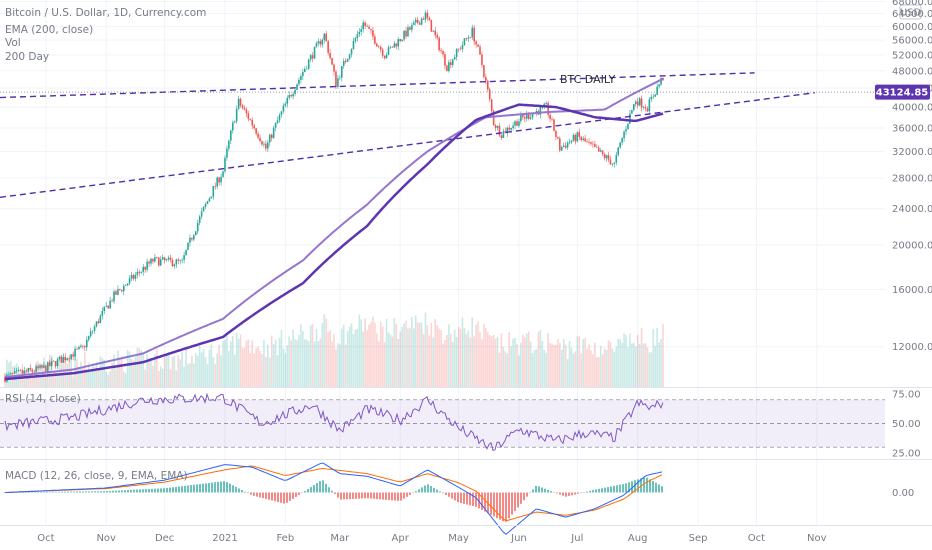 The height and width of the screenshot is (550, 932). What do you see at coordinates (698, 538) in the screenshot?
I see `time-tick-label: Sep` at bounding box center [698, 538].